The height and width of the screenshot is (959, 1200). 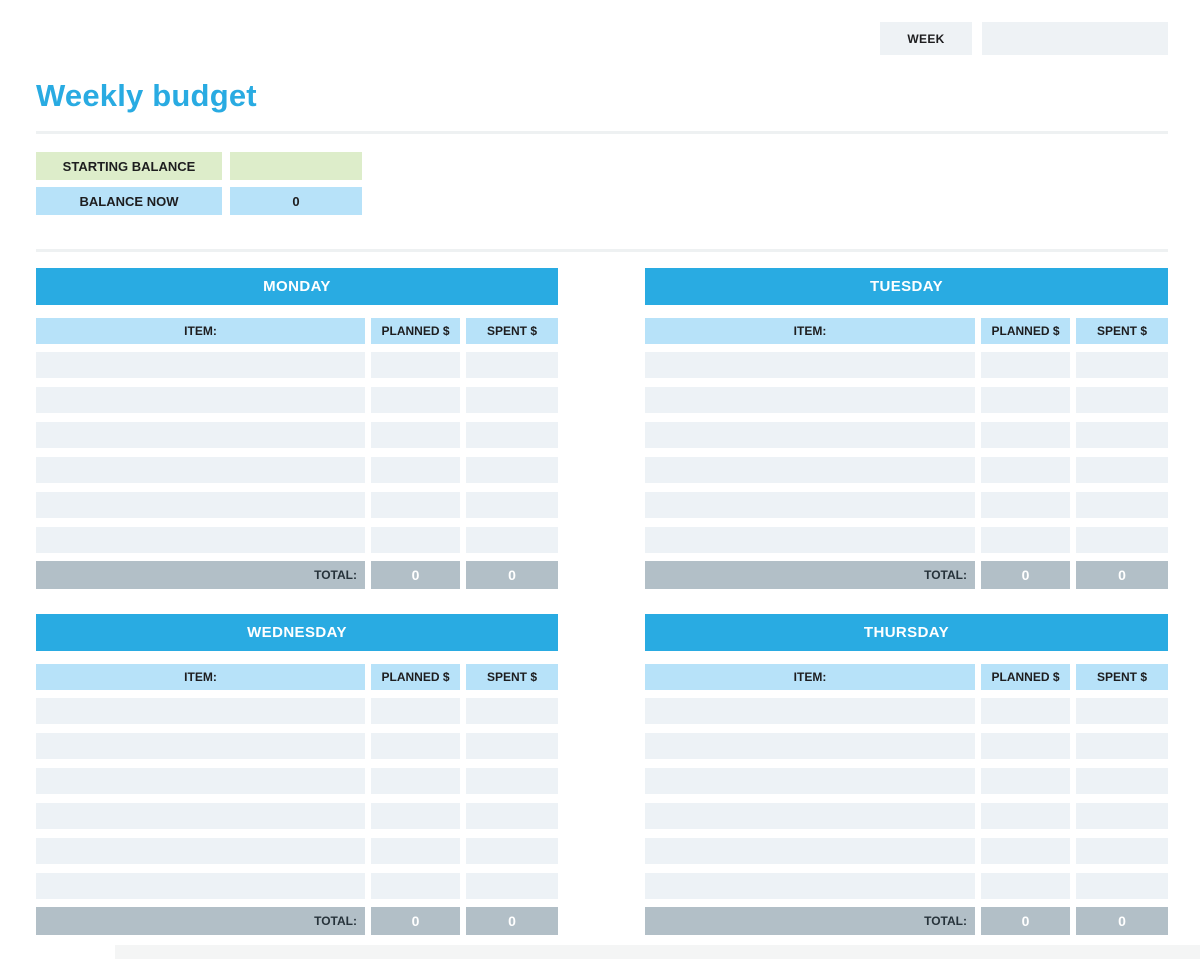 What do you see at coordinates (1075, 38) in the screenshot?
I see `week-value-cell` at bounding box center [1075, 38].